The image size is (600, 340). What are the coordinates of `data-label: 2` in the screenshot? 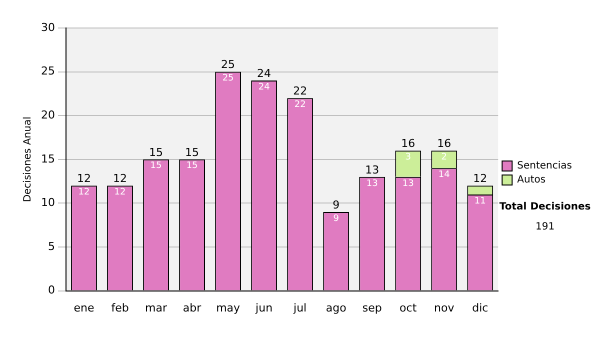 It's located at (444, 157).